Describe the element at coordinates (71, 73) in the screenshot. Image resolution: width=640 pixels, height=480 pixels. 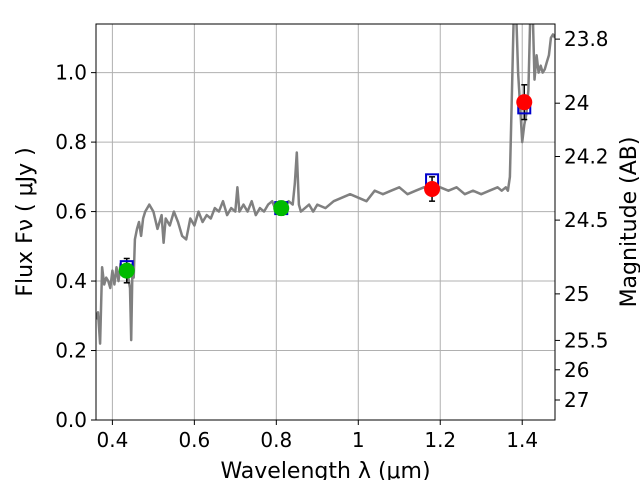
I see `y-tick-label: 1.0` at that location.